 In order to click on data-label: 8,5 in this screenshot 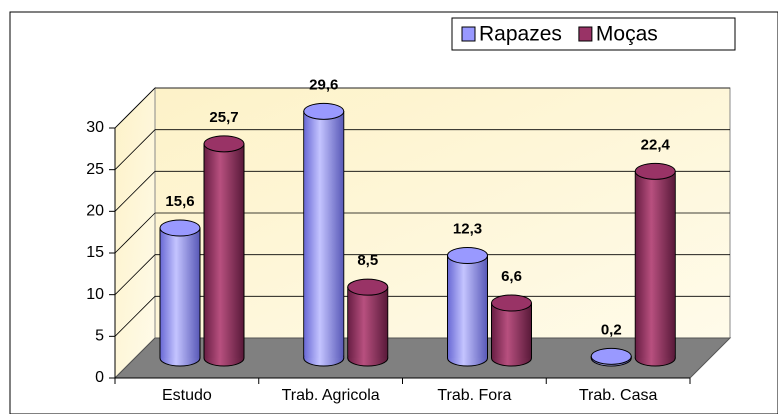, I will do `click(367, 260)`.